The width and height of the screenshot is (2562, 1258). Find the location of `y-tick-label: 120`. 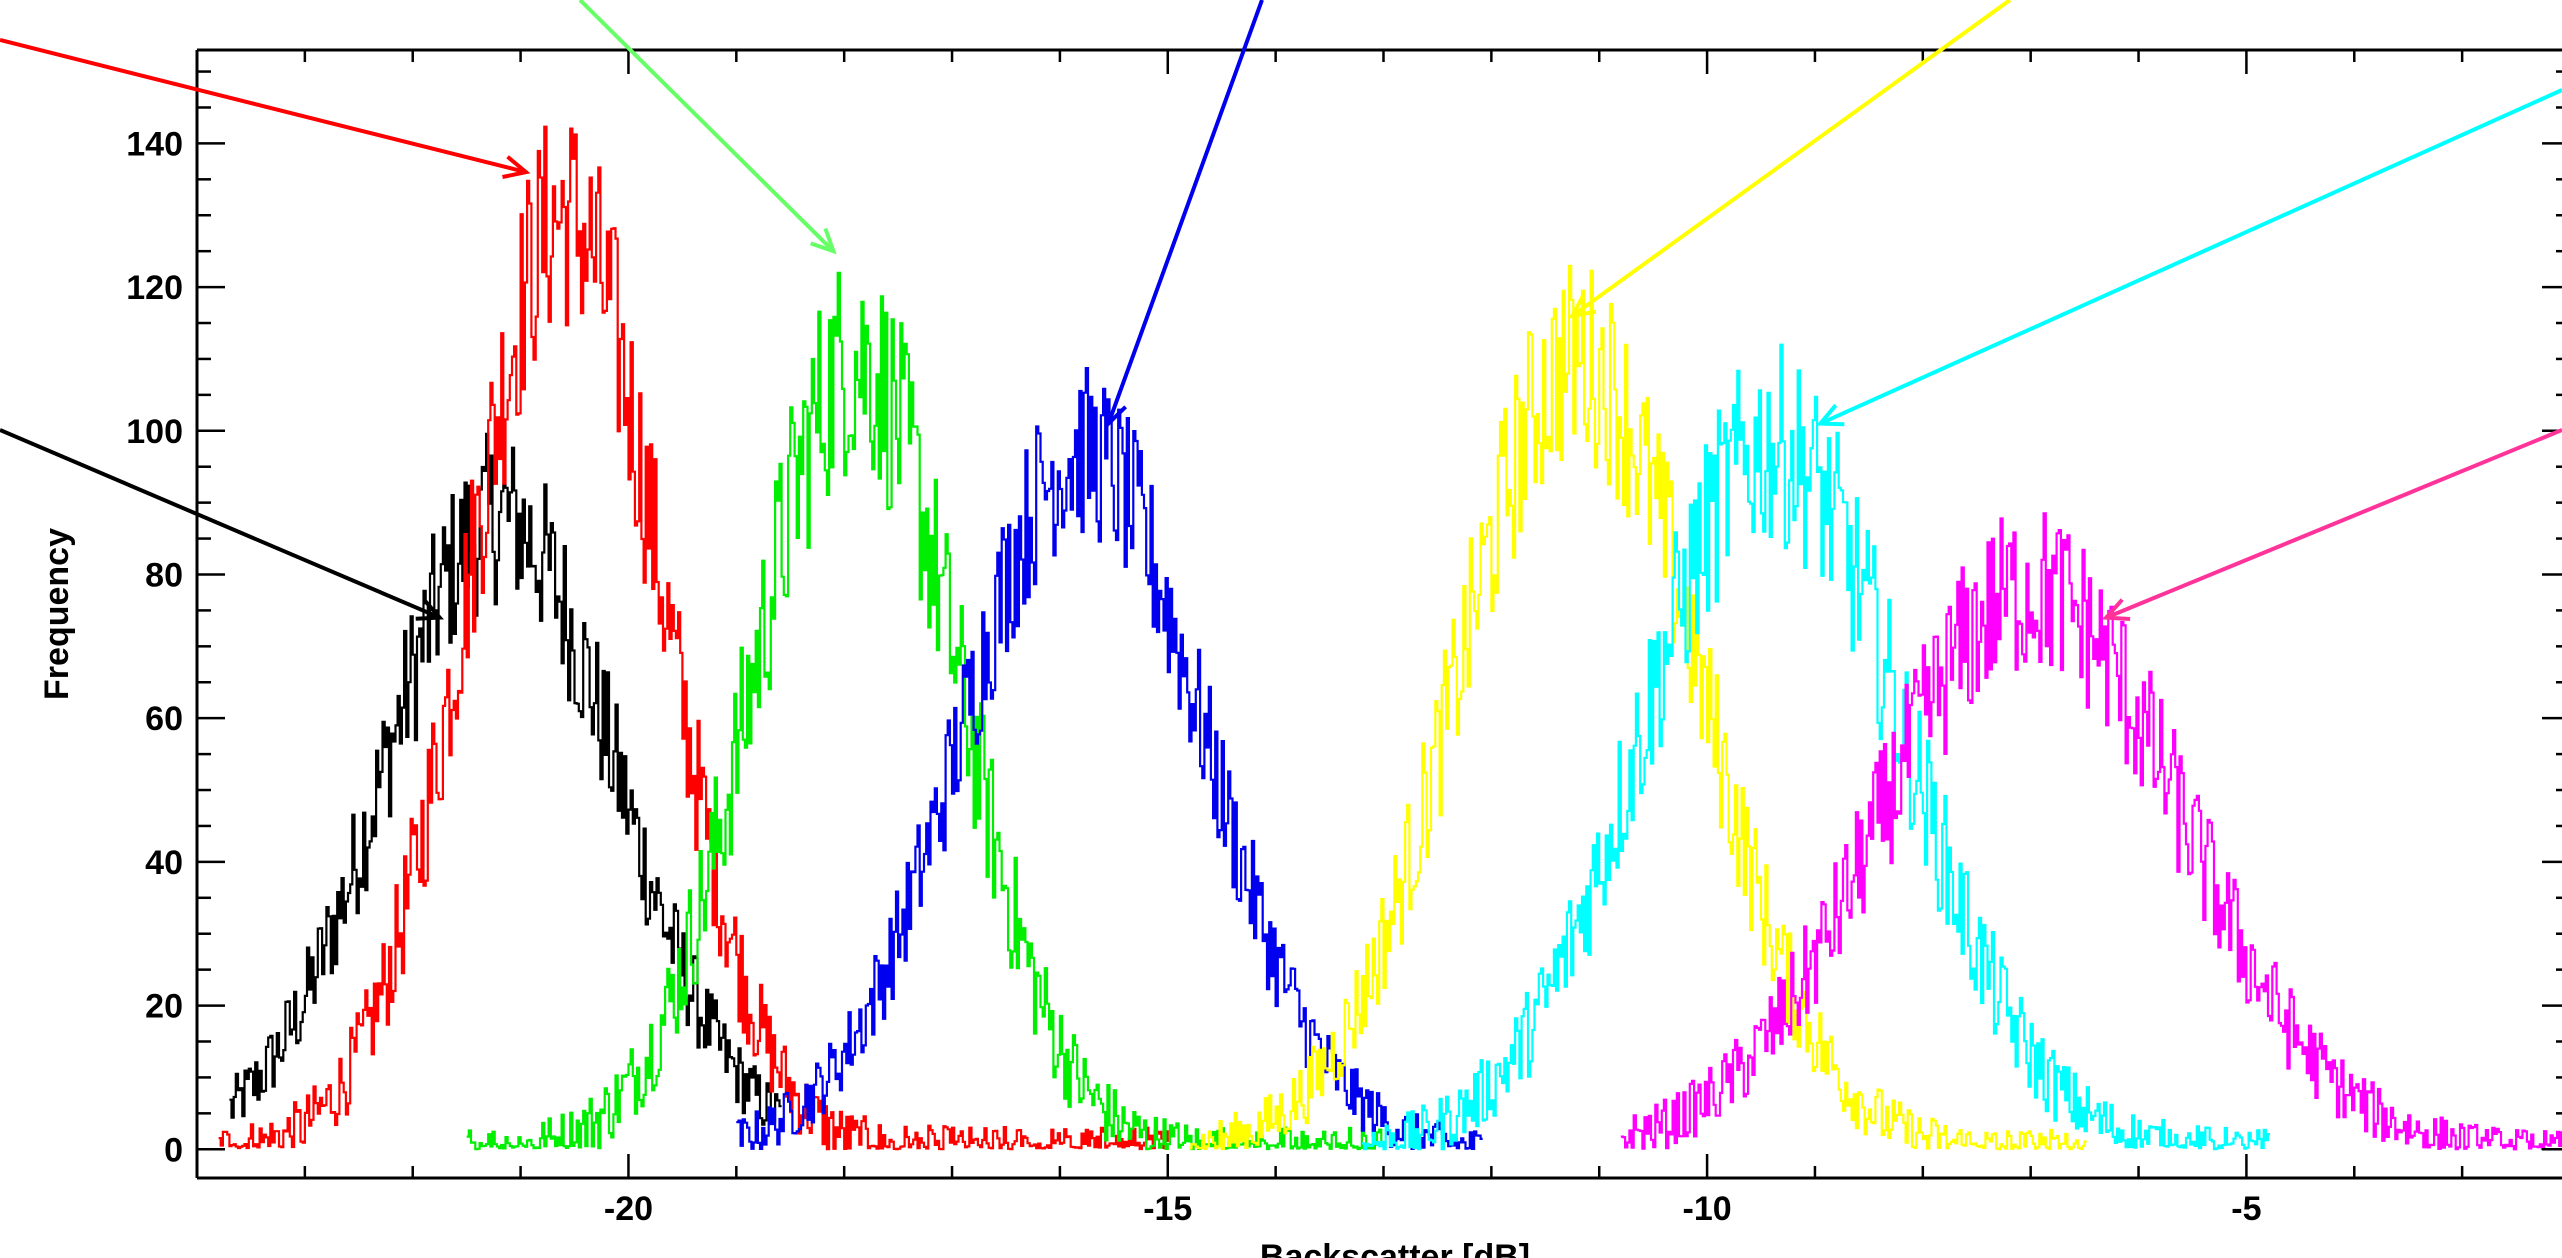

y-tick-label: 120 is located at coordinates (154, 288).